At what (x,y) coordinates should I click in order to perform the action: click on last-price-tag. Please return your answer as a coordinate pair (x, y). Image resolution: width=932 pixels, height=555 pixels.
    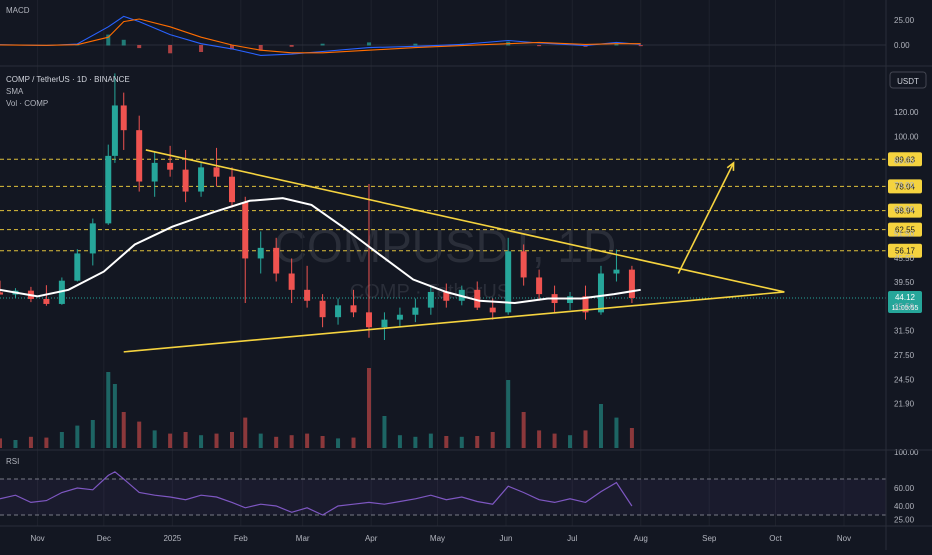
    Looking at the image, I should click on (905, 301).